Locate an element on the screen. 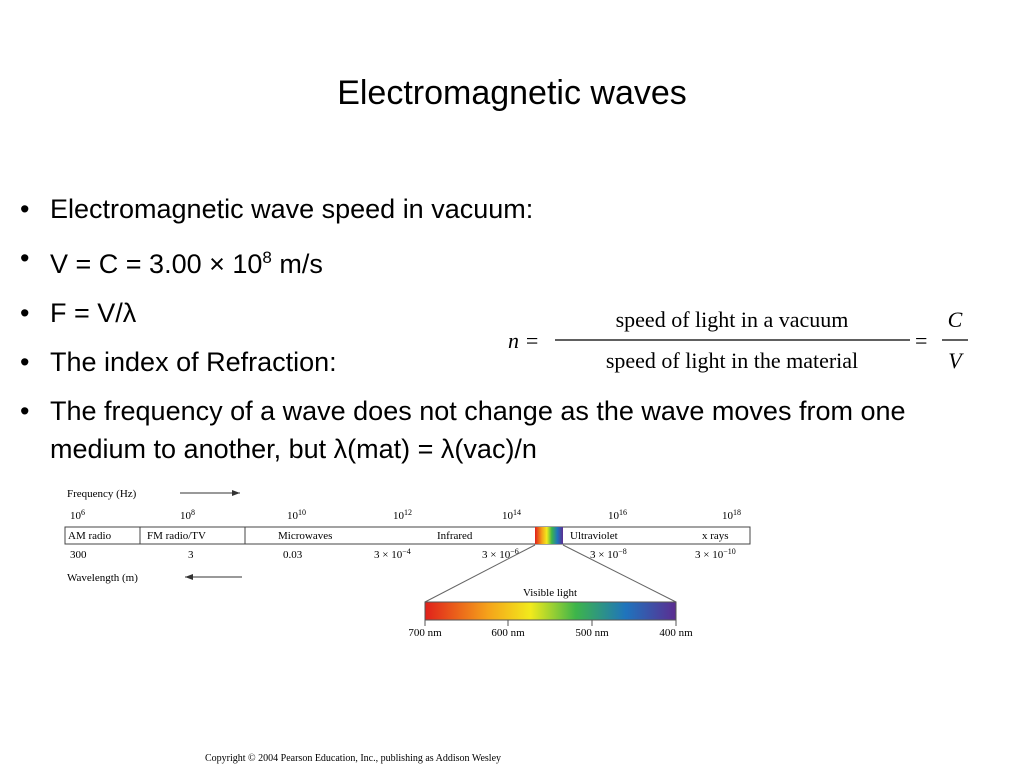 Image resolution: width=1024 pixels, height=768 pixels. exponent: −4 is located at coordinates (406, 551).